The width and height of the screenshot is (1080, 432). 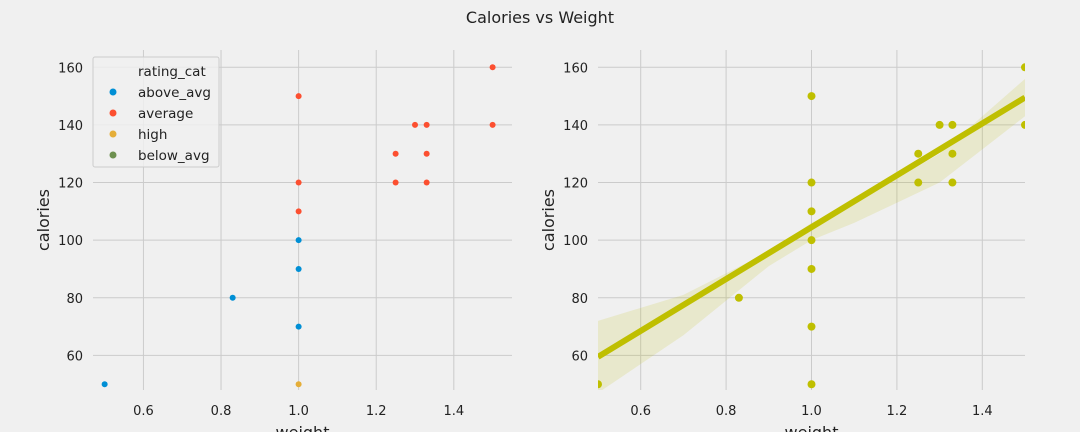 I want to click on chart-0-x-tick-label-4: 1.4, so click(x=453, y=411).